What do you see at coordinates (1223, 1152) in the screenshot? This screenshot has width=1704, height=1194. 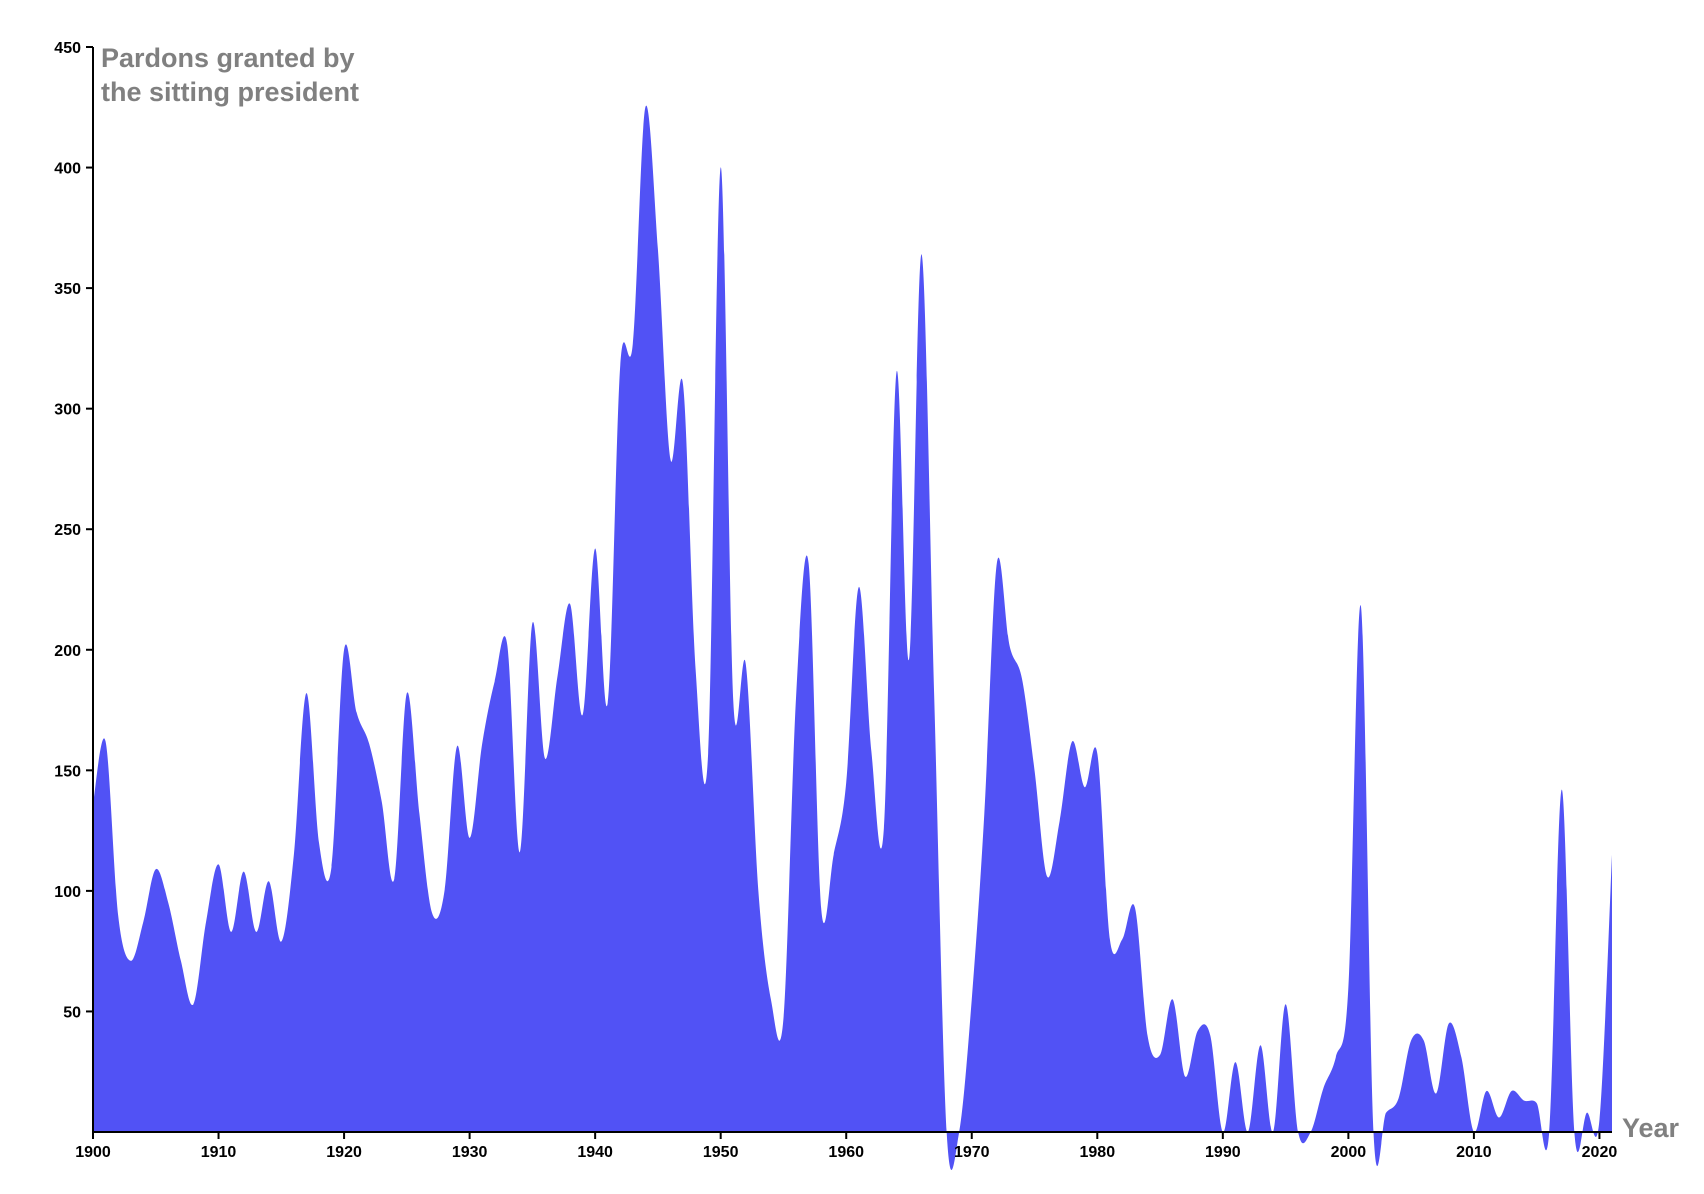 I see `x-tick-label: 1990` at bounding box center [1223, 1152].